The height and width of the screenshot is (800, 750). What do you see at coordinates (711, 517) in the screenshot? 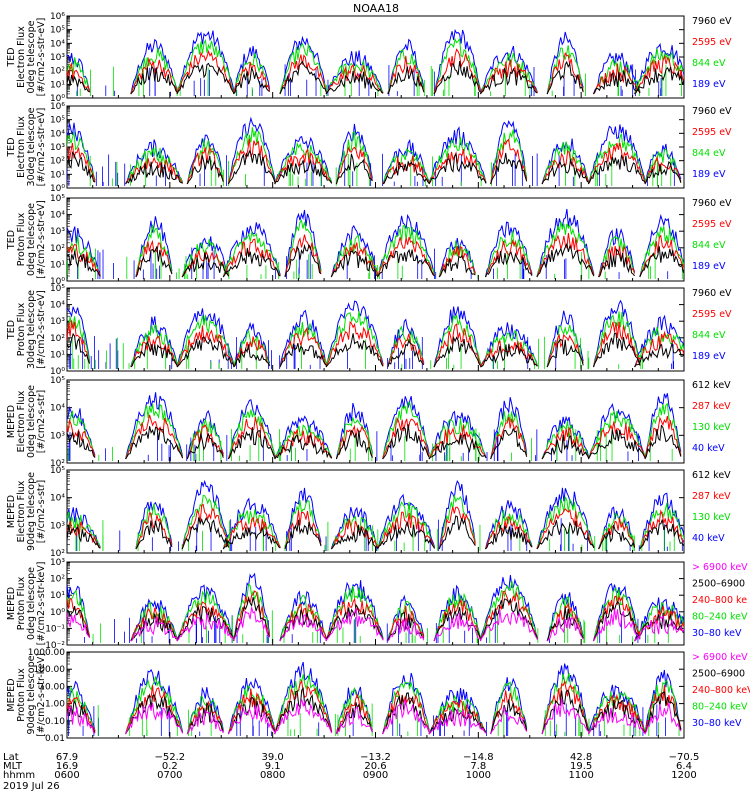
I see `legend-entry: 130 keV` at bounding box center [711, 517].